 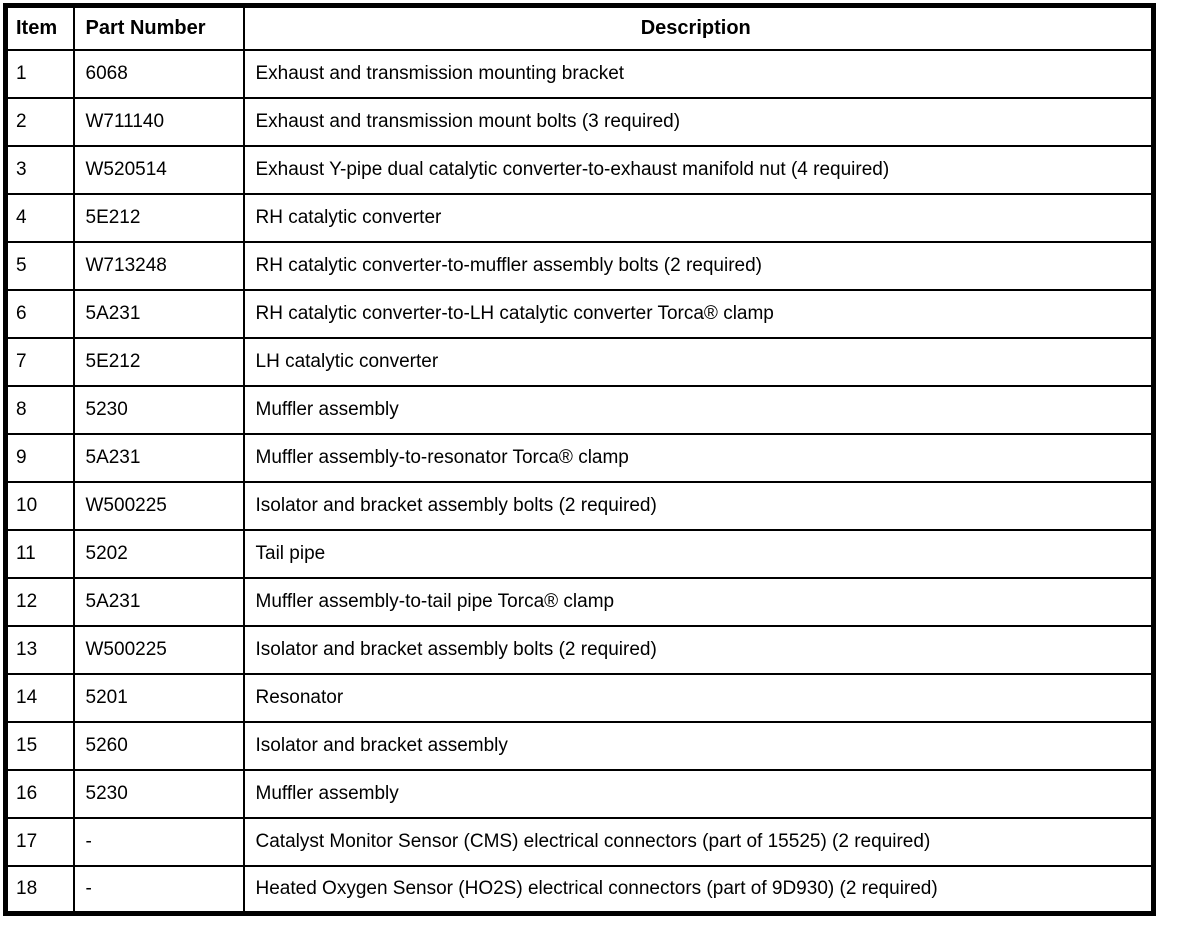 What do you see at coordinates (39, 361) in the screenshot?
I see `item-cell: 7` at bounding box center [39, 361].